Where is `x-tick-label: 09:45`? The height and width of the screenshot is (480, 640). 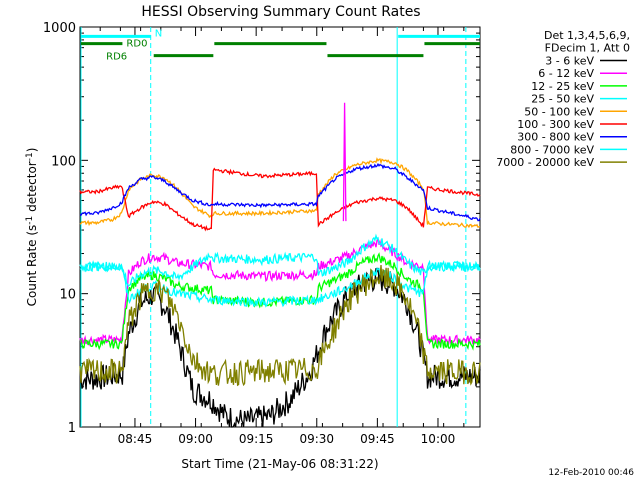 x-tick-label: 09:45 is located at coordinates (377, 439).